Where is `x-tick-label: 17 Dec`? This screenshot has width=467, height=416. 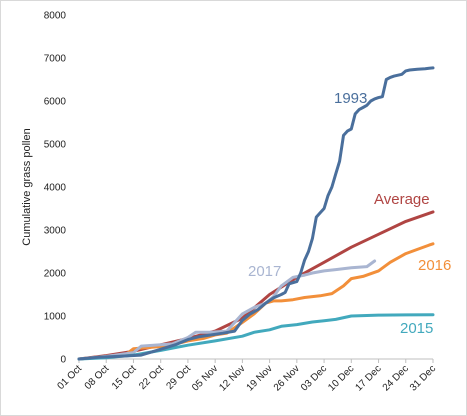
x-tick-label: 17 Dec is located at coordinates (368, 378).